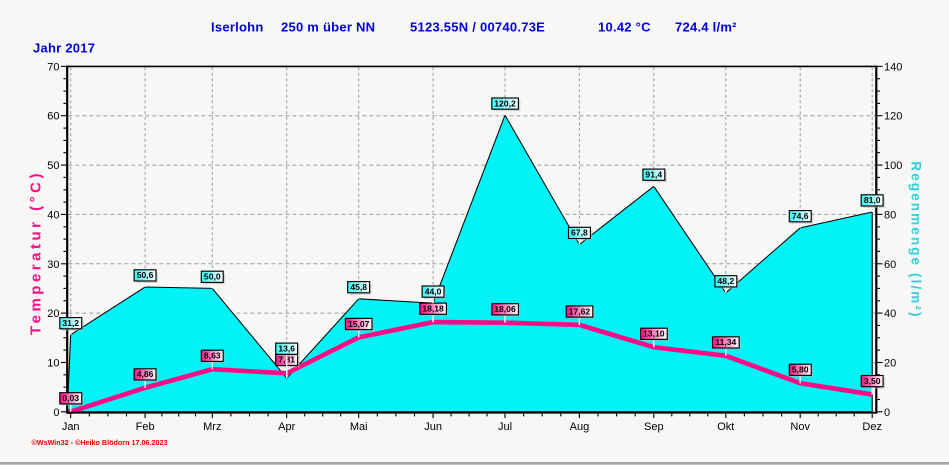 The image size is (949, 465). Describe the element at coordinates (100, 442) in the screenshot. I see `svg-text:©WsWin32 - ©Heiko Blödorn 1: ©WsWin32 - ©Heiko Blödorn 17.06.2023` at that location.